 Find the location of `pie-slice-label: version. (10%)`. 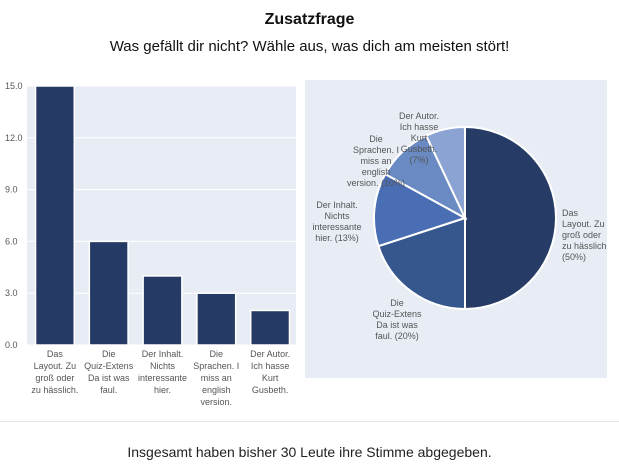

pie-slice-label: version. (10%) is located at coordinates (376, 183).